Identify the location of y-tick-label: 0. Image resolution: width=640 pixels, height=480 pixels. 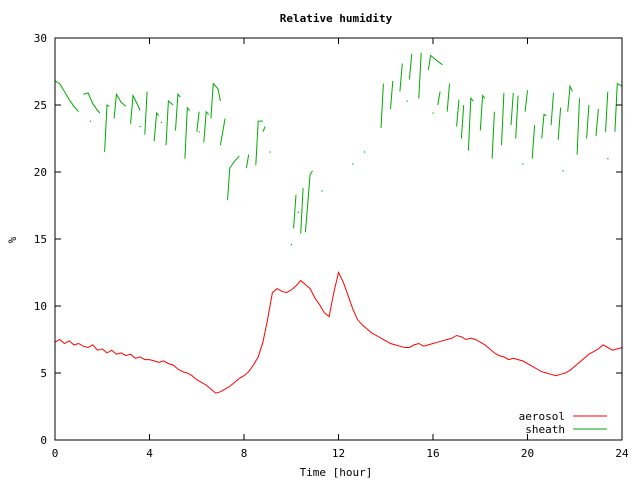
(43, 440).